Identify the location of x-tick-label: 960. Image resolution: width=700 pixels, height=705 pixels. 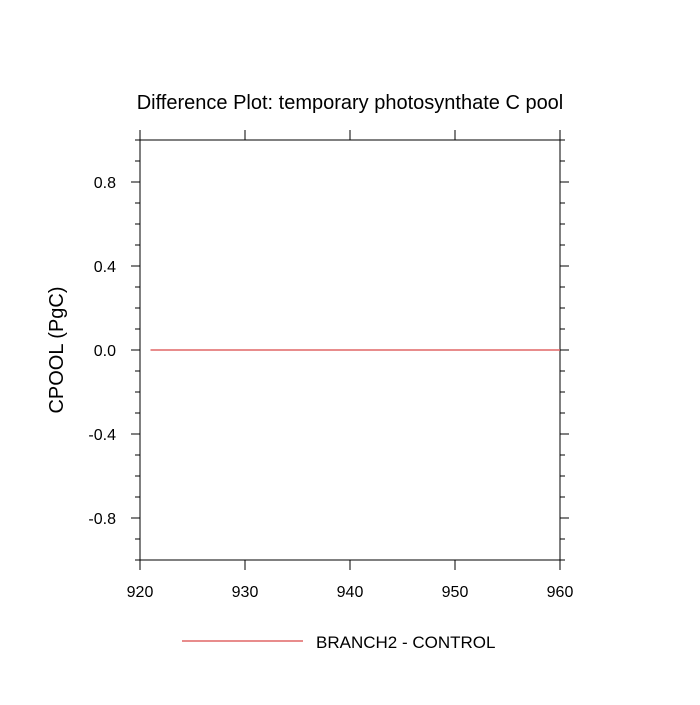
(560, 592).